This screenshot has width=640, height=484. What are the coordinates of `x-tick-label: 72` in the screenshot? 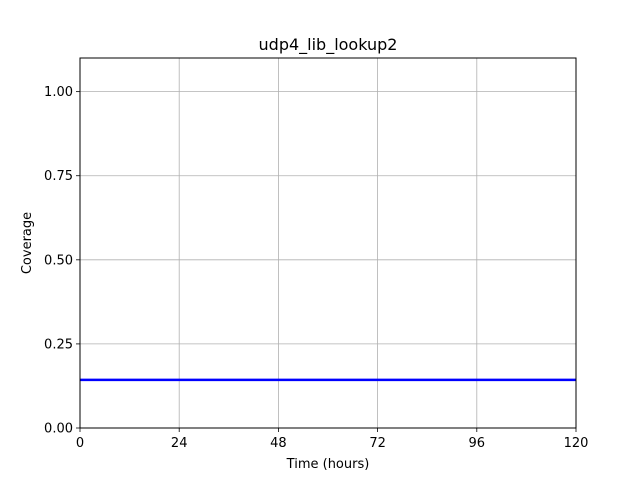 It's located at (377, 443).